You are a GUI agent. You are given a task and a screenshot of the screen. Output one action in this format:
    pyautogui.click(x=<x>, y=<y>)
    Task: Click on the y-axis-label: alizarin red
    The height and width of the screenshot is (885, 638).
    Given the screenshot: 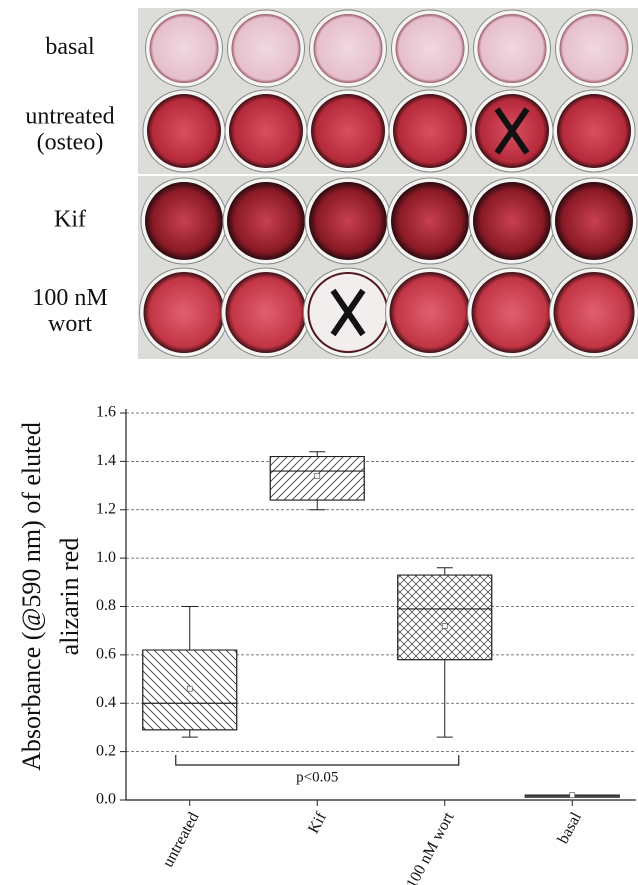 What is the action you would take?
    pyautogui.click(x=69, y=597)
    